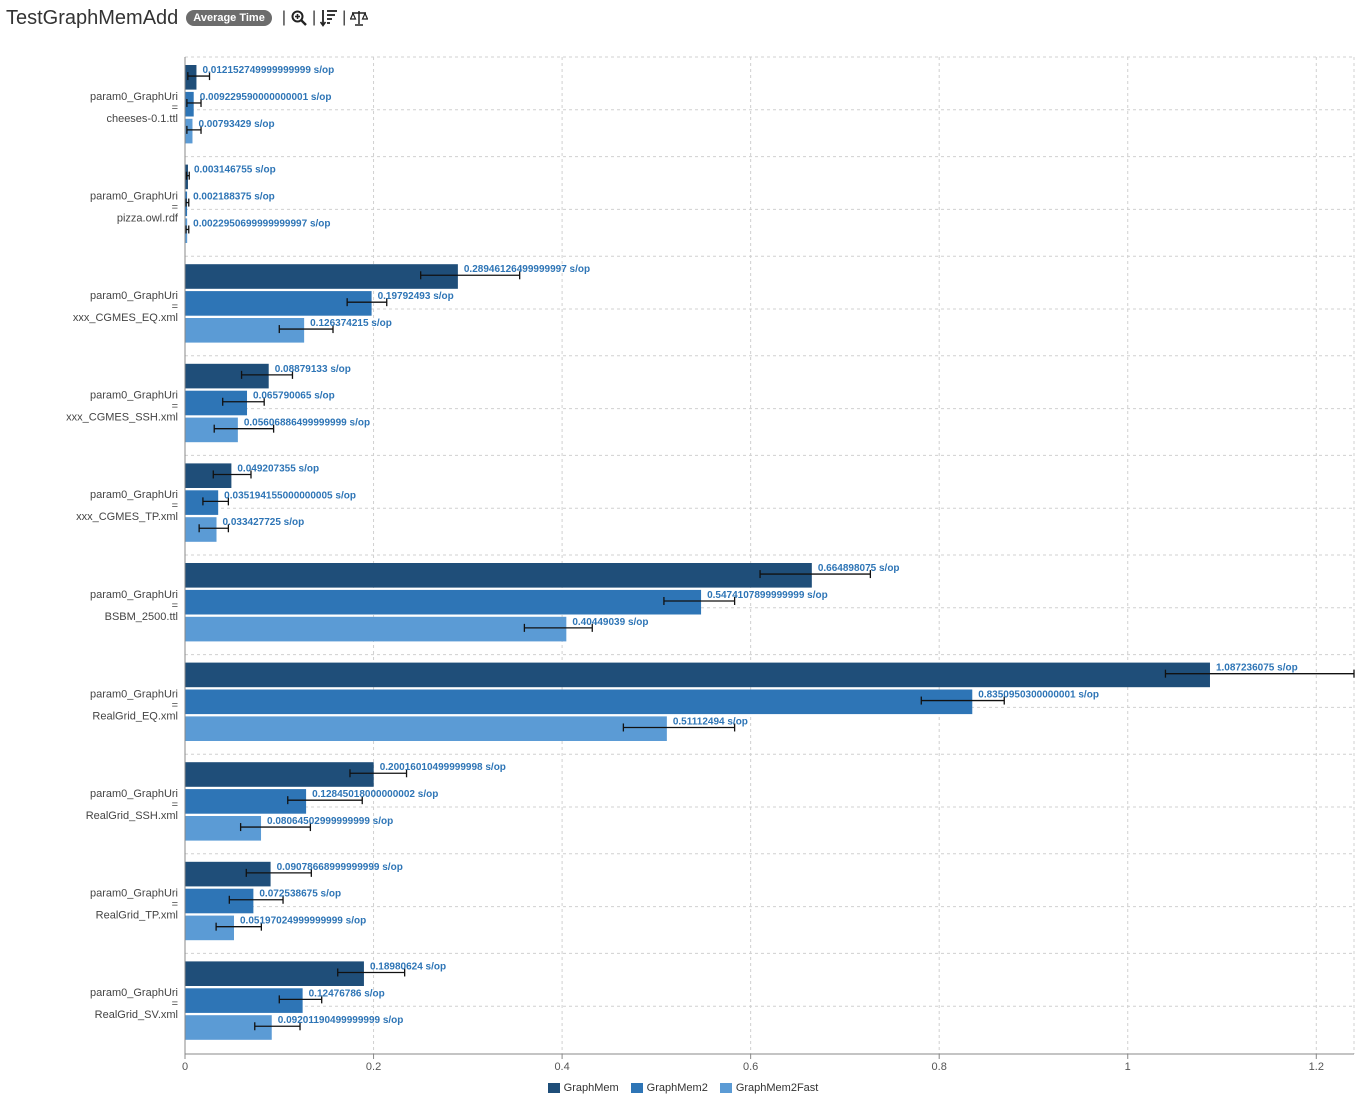  I want to click on data-label: 0.40449039 s/op, so click(610, 622).